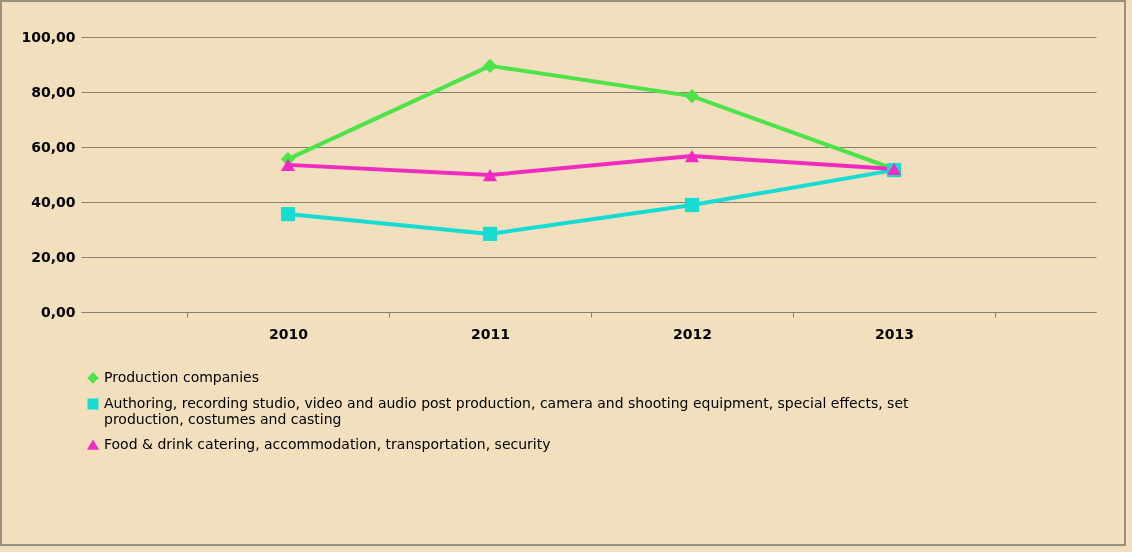 This screenshot has width=1132, height=552. Describe the element at coordinates (692, 333) in the screenshot. I see `x-tick-label: 2012` at that location.